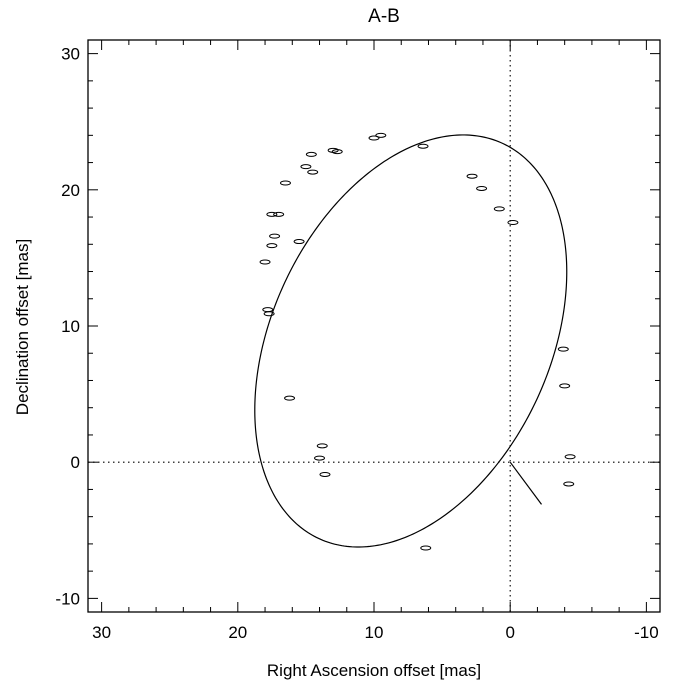 This screenshot has height=686, width=682. Describe the element at coordinates (646, 632) in the screenshot. I see `x-tick-label: -10` at that location.